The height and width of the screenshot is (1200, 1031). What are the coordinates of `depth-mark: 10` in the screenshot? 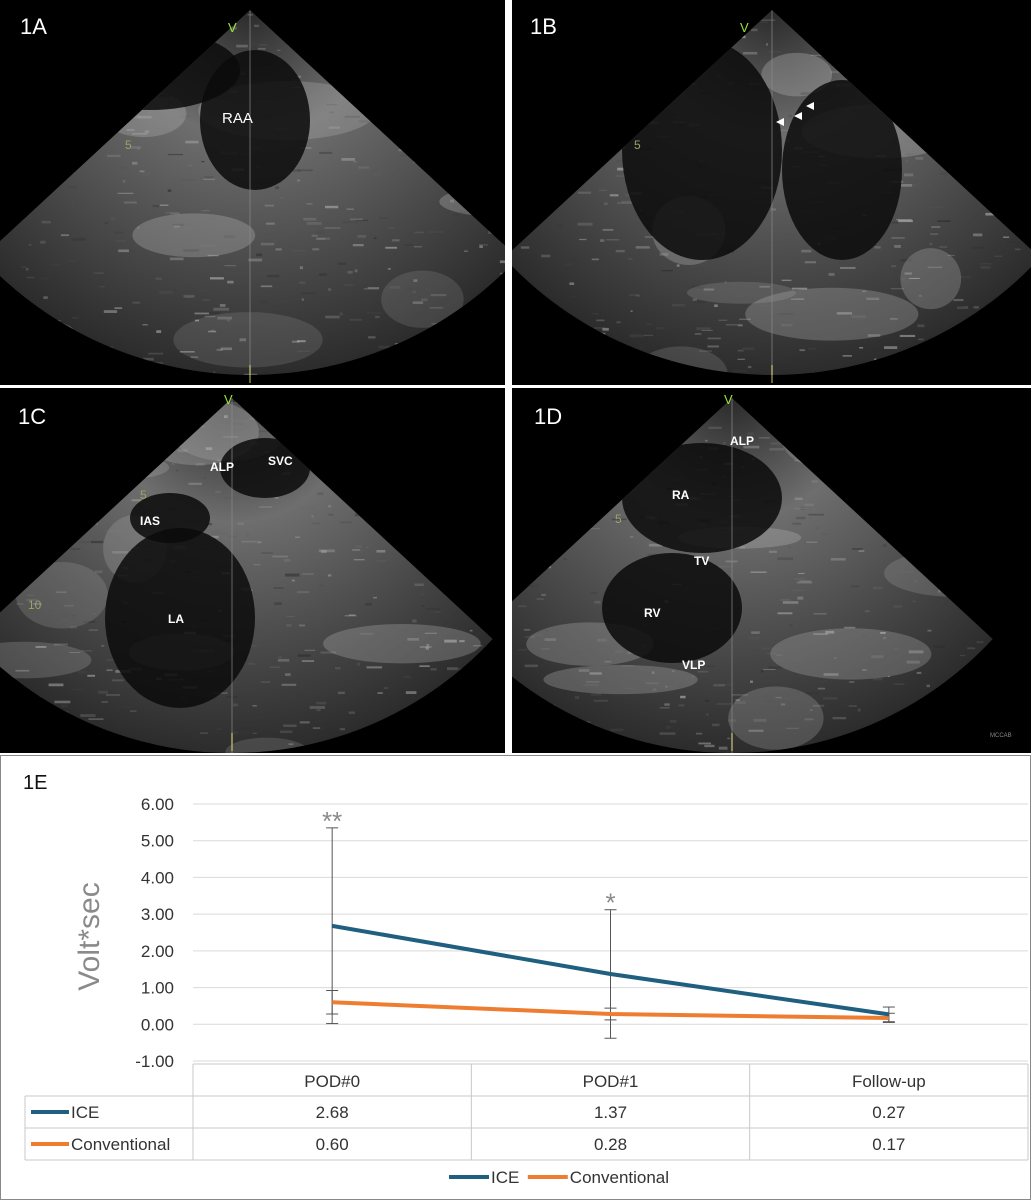 It's located at (35, 605).